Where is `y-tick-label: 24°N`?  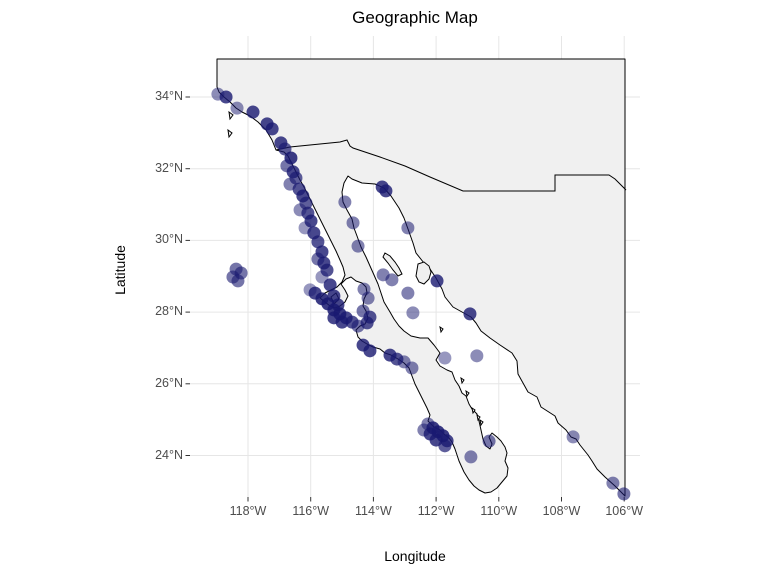 y-tick-label: 24°N is located at coordinates (169, 454).